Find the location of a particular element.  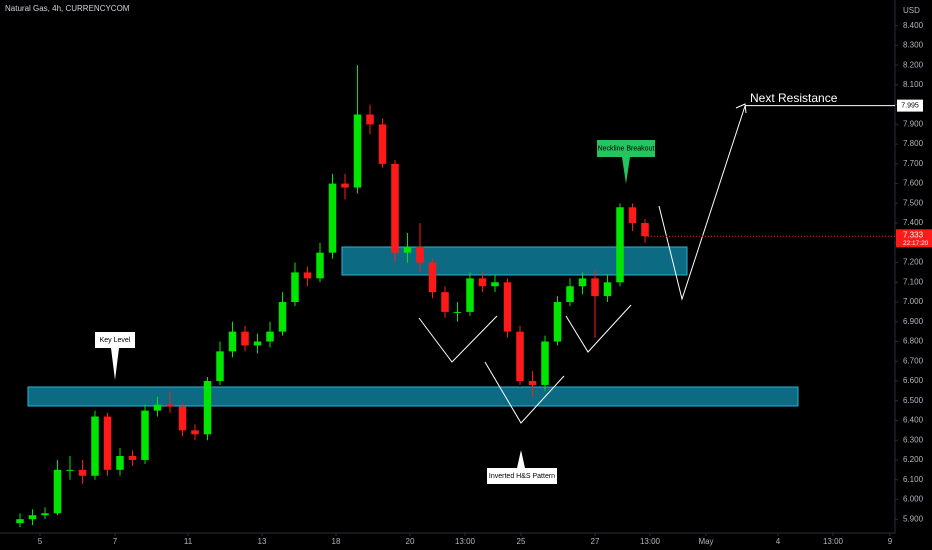

key-level-callout: Key Level is located at coordinates (115, 356).